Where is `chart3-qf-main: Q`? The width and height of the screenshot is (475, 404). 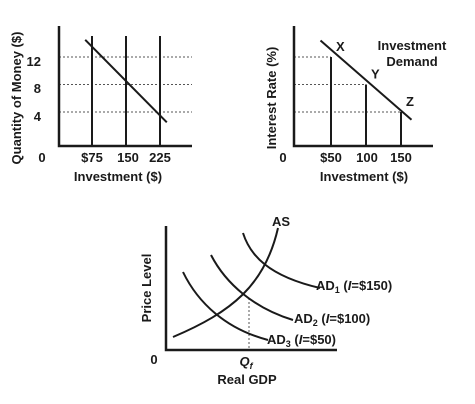
chart3-qf-main: Q is located at coordinates (244, 361).